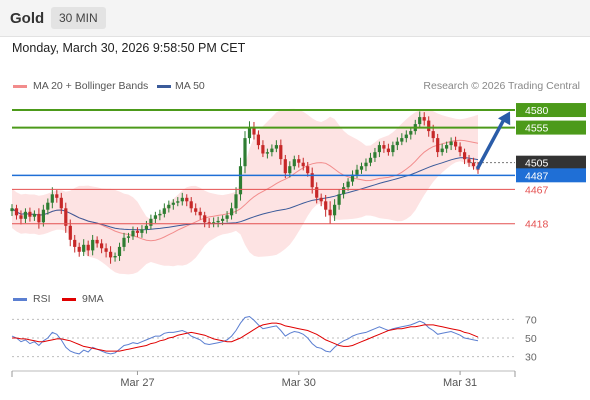  Describe the element at coordinates (537, 111) in the screenshot. I see `level-label-4580: 4580` at that location.